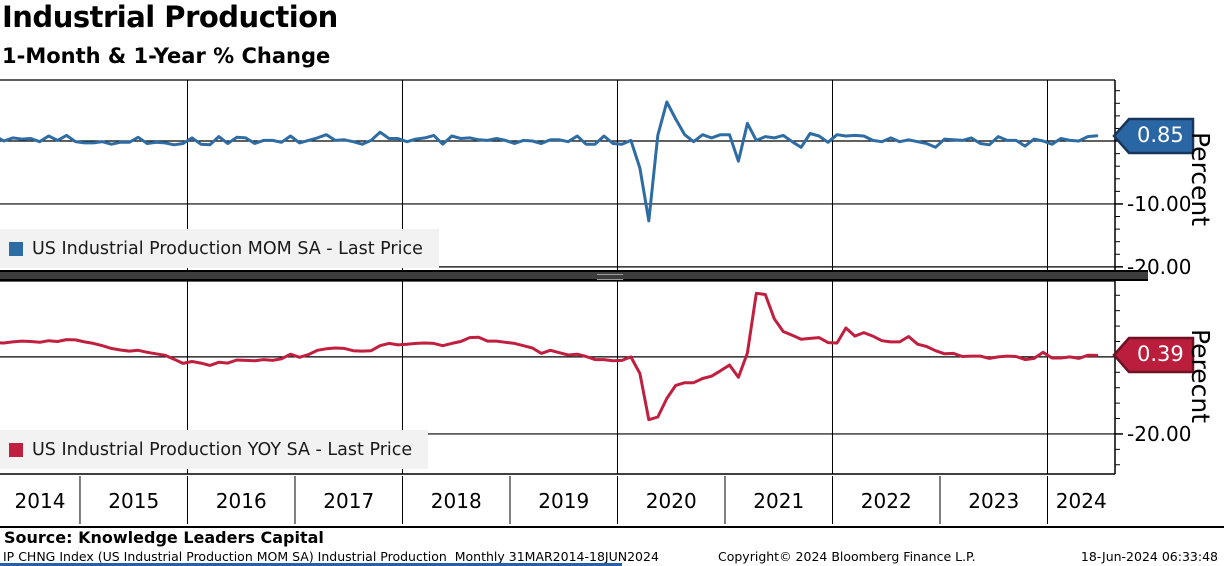  What do you see at coordinates (1159, 204) in the screenshot?
I see `y-tick-label: -10.00` at bounding box center [1159, 204].